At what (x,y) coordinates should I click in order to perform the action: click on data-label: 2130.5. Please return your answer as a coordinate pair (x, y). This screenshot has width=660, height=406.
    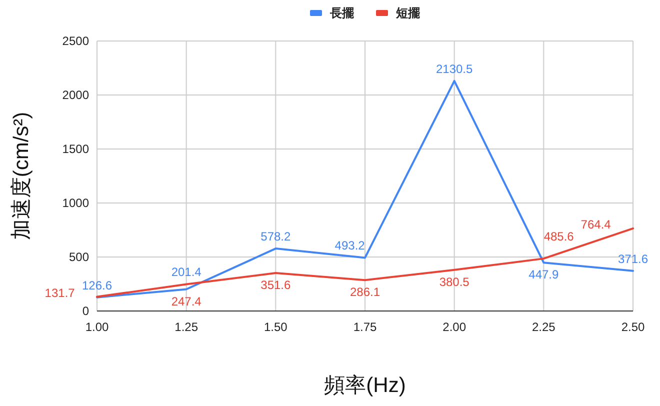
    Looking at the image, I should click on (455, 69).